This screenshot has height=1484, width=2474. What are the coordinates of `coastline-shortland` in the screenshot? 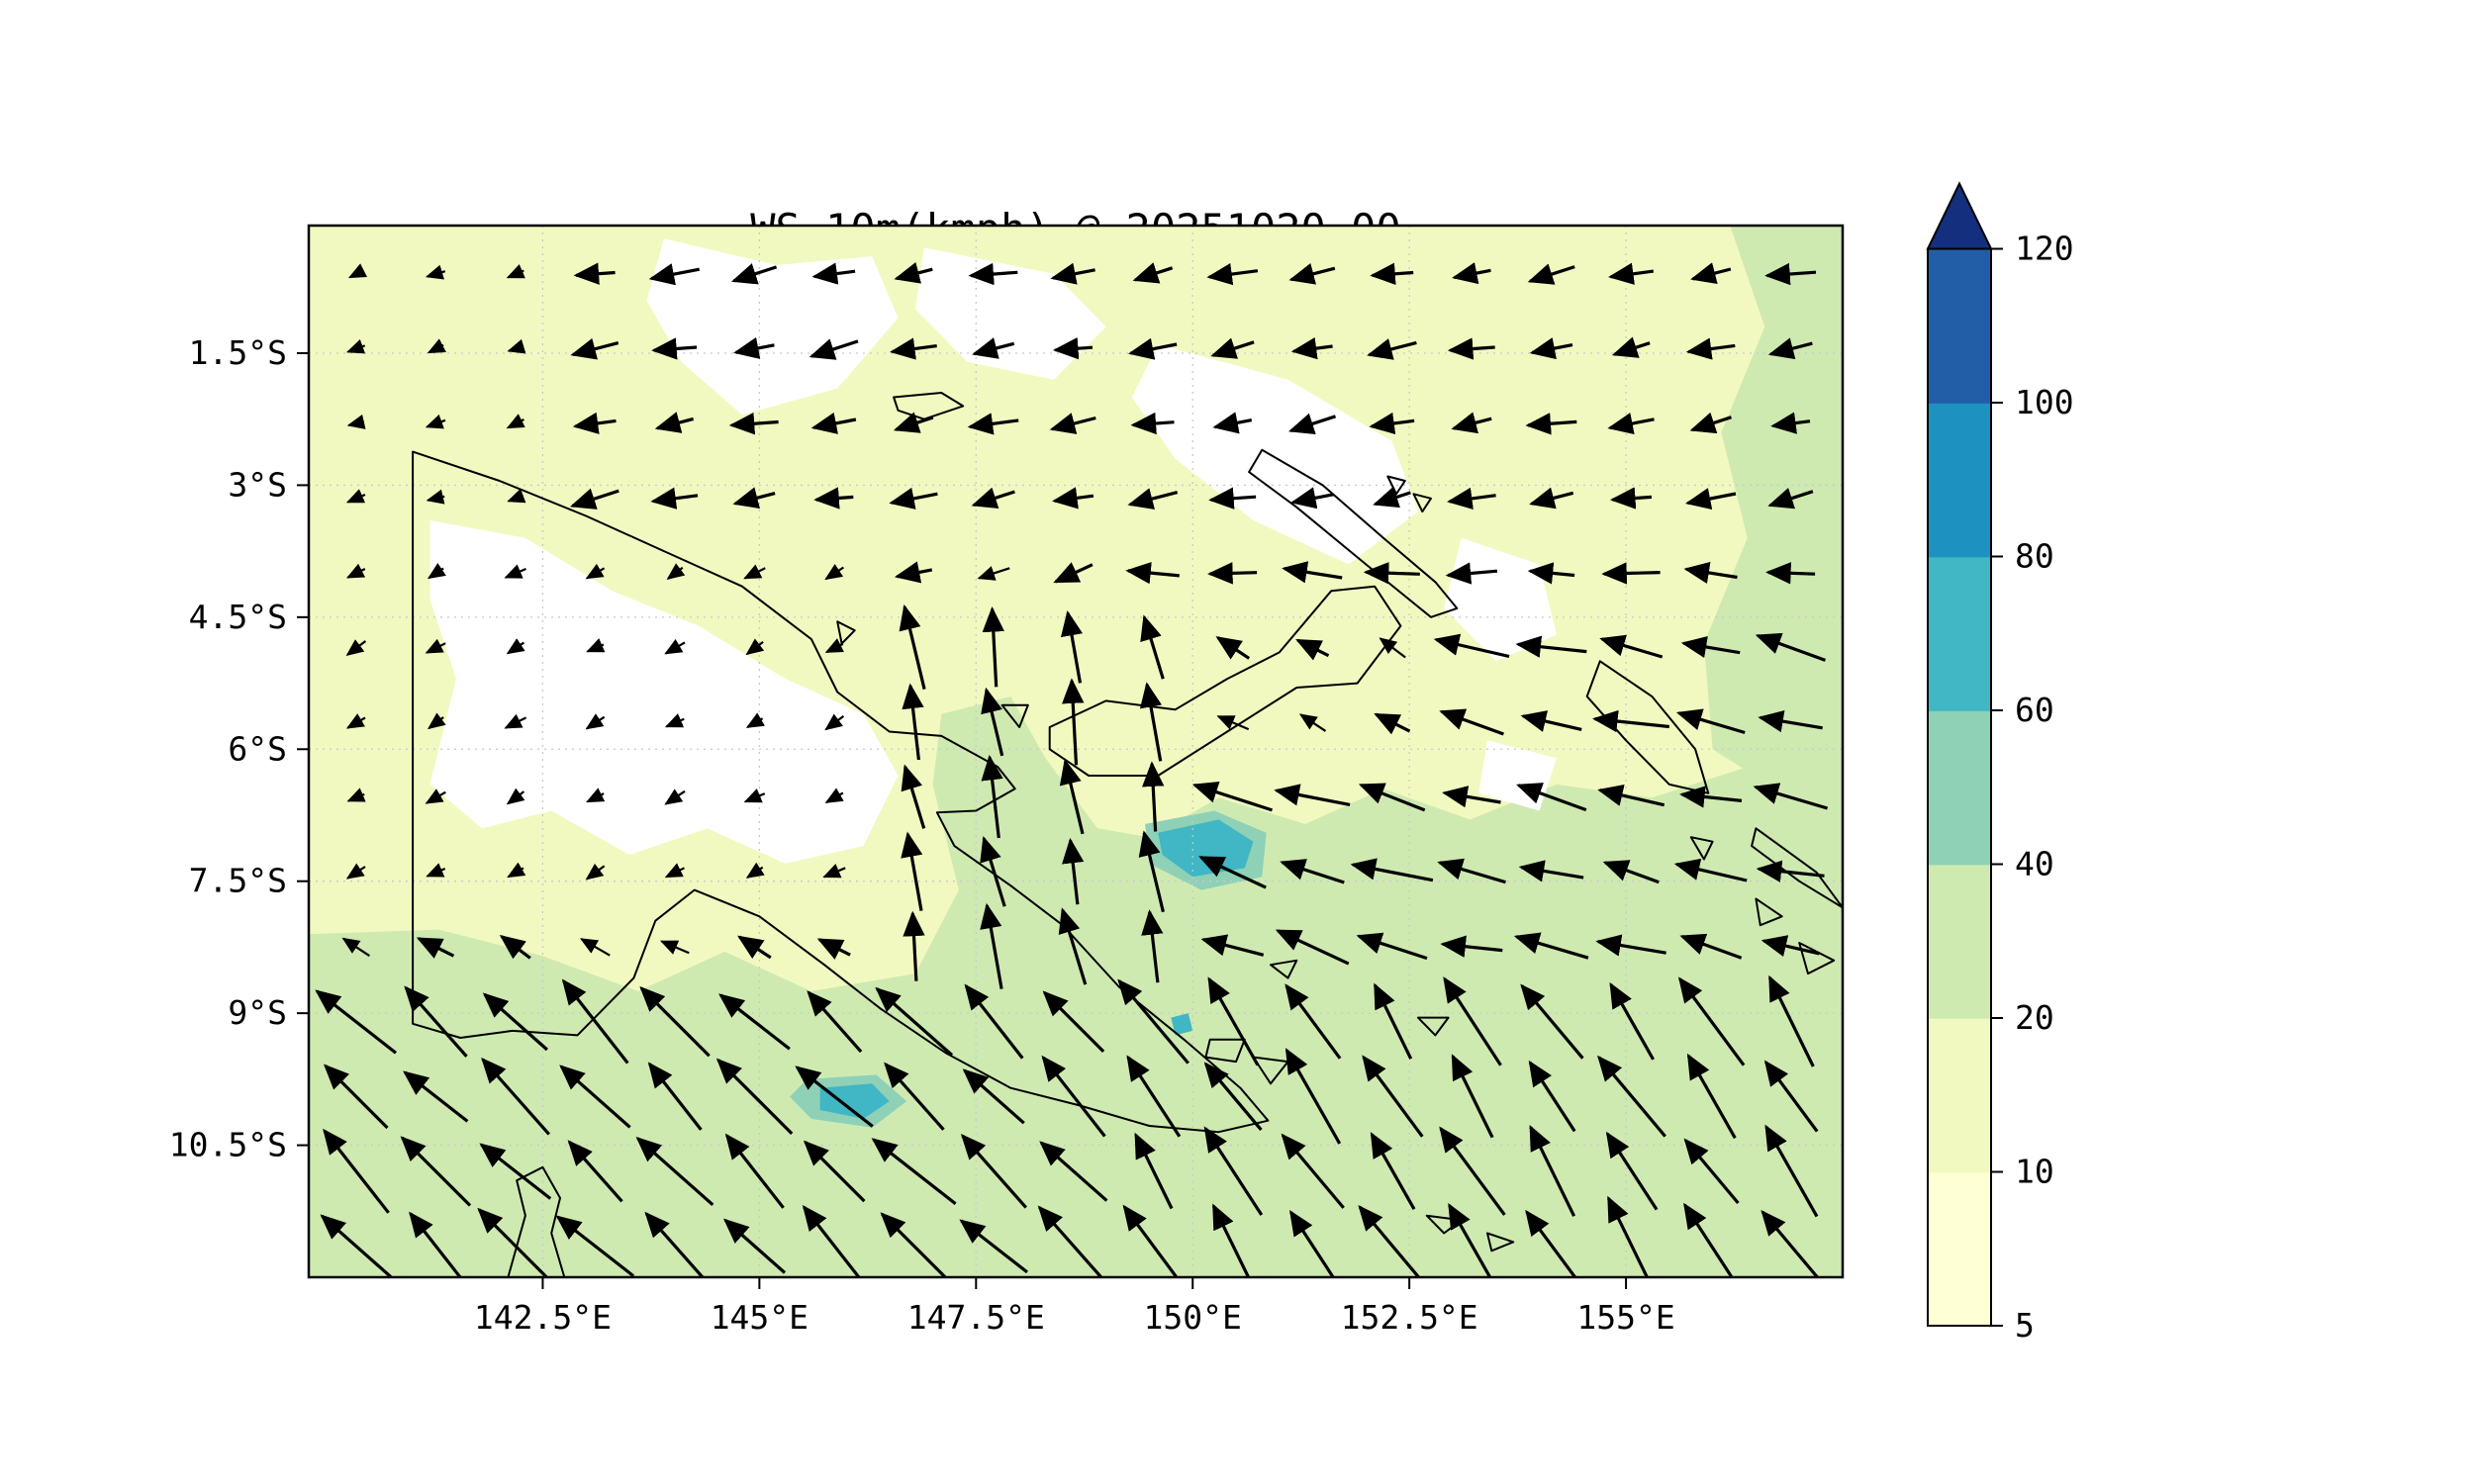 It's located at (1702, 848).